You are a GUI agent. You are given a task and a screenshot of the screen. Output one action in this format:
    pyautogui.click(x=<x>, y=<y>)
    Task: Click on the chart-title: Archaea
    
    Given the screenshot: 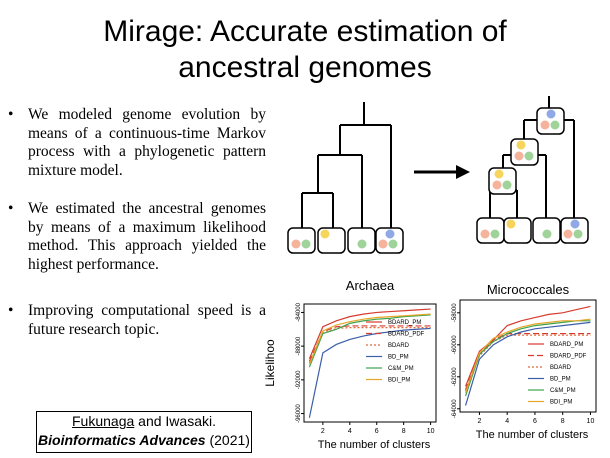 What is the action you would take?
    pyautogui.click(x=370, y=285)
    